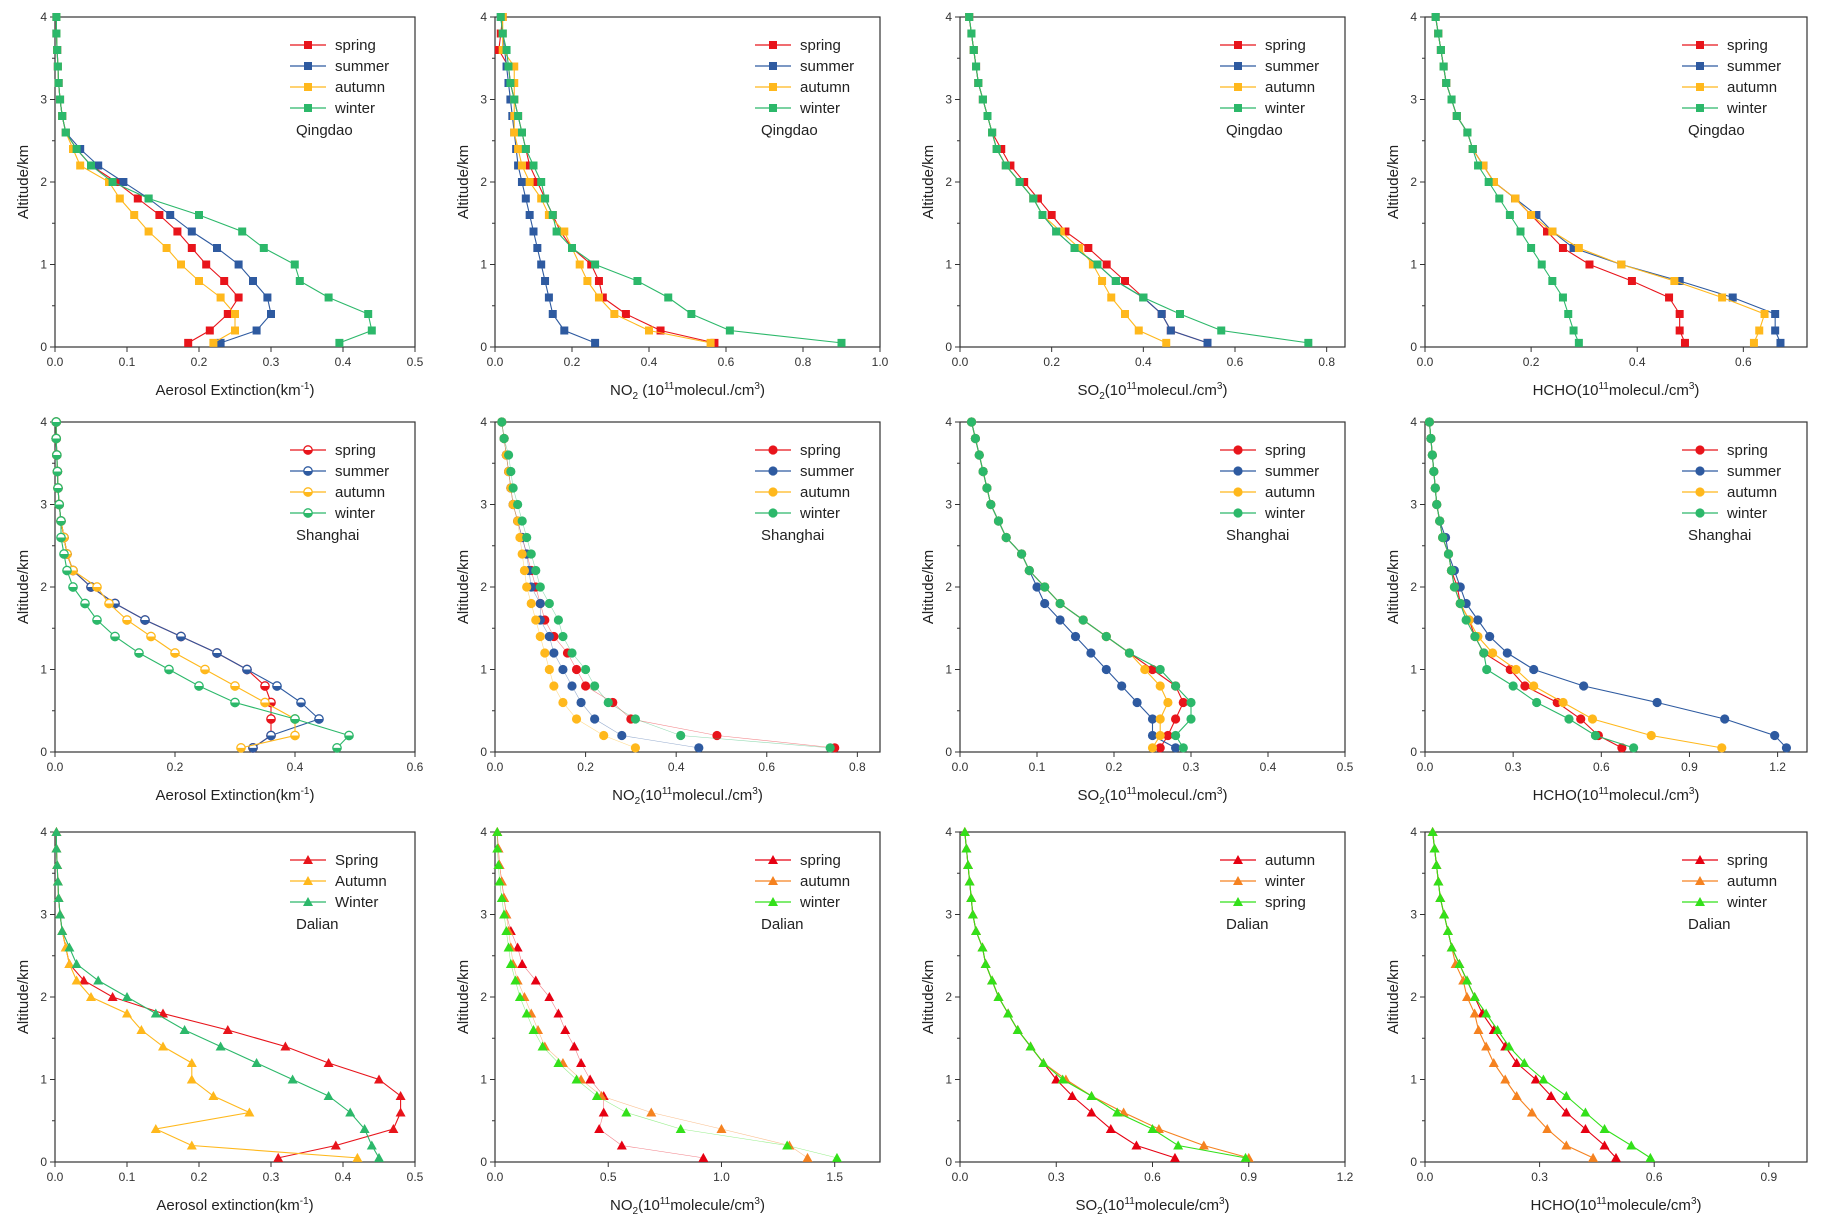 The image size is (1832, 1222). Describe the element at coordinates (1073, 585) in the screenshot. I see `series-summer` at that location.